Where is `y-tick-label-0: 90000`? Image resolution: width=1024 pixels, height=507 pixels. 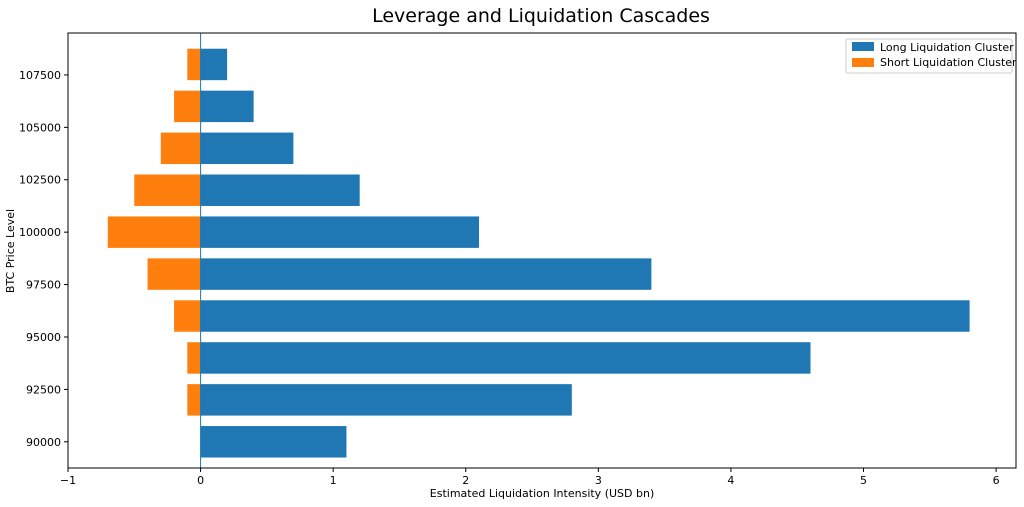
y-tick-label-0: 90000 is located at coordinates (43, 442).